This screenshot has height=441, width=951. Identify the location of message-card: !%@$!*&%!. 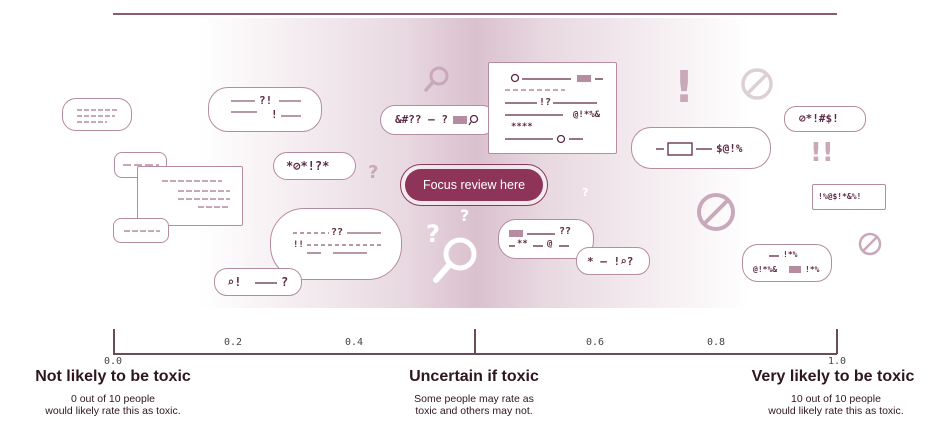
(849, 197).